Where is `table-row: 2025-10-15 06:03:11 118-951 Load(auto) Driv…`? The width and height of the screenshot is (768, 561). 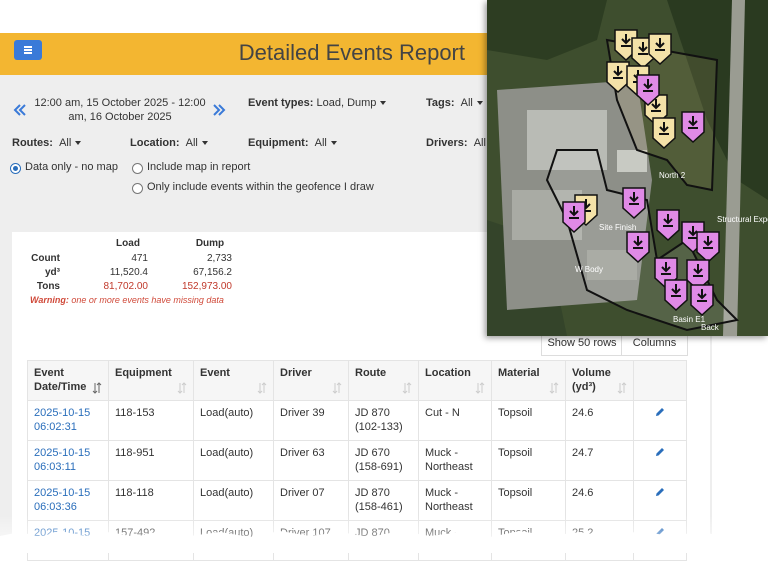
table-row: 2025-10-15 06:03:11 118-951 Load(auto) Driv… is located at coordinates (357, 460).